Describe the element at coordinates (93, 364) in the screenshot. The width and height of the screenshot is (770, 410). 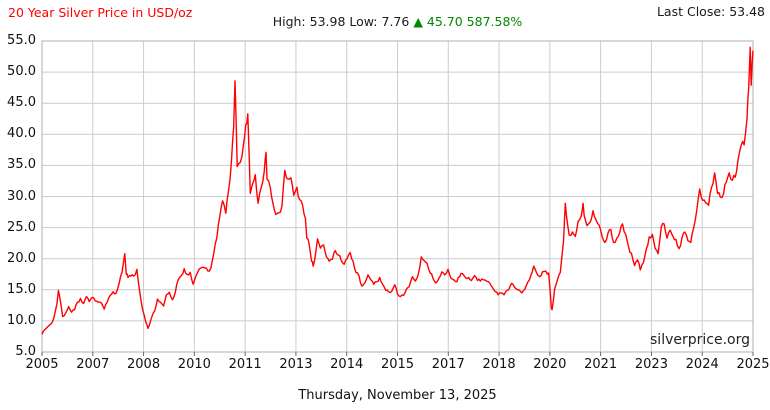
I see `x-axis-label: 2007` at that location.